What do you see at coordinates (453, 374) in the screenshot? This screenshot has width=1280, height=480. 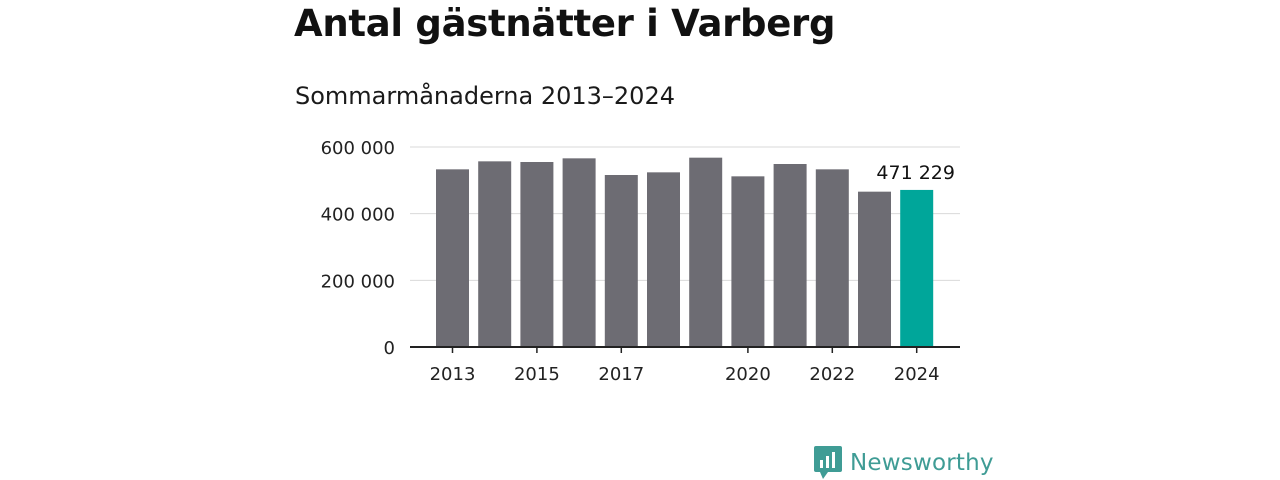 I see `x-tick-label: 2013` at bounding box center [453, 374].